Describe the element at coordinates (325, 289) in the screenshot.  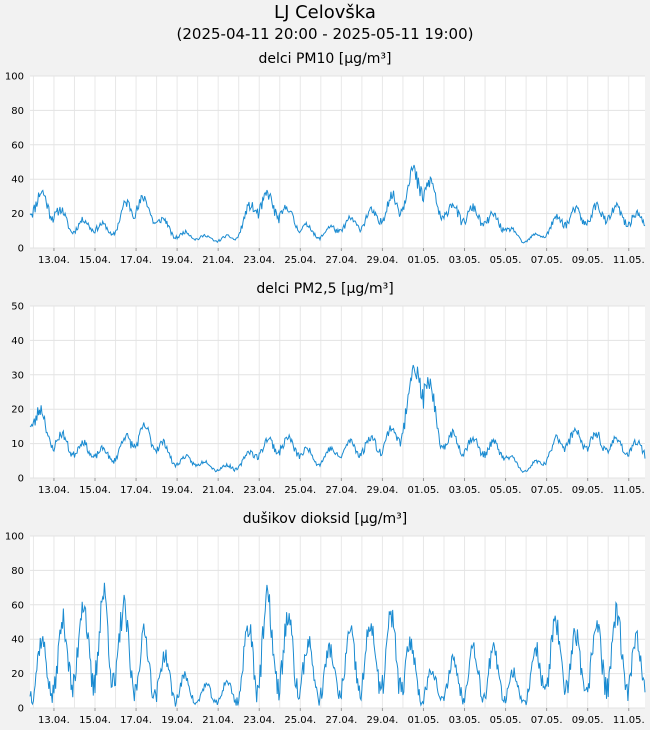
I see `pm25-chart-title: delci PM2,5 [µg/m³]` at that location.